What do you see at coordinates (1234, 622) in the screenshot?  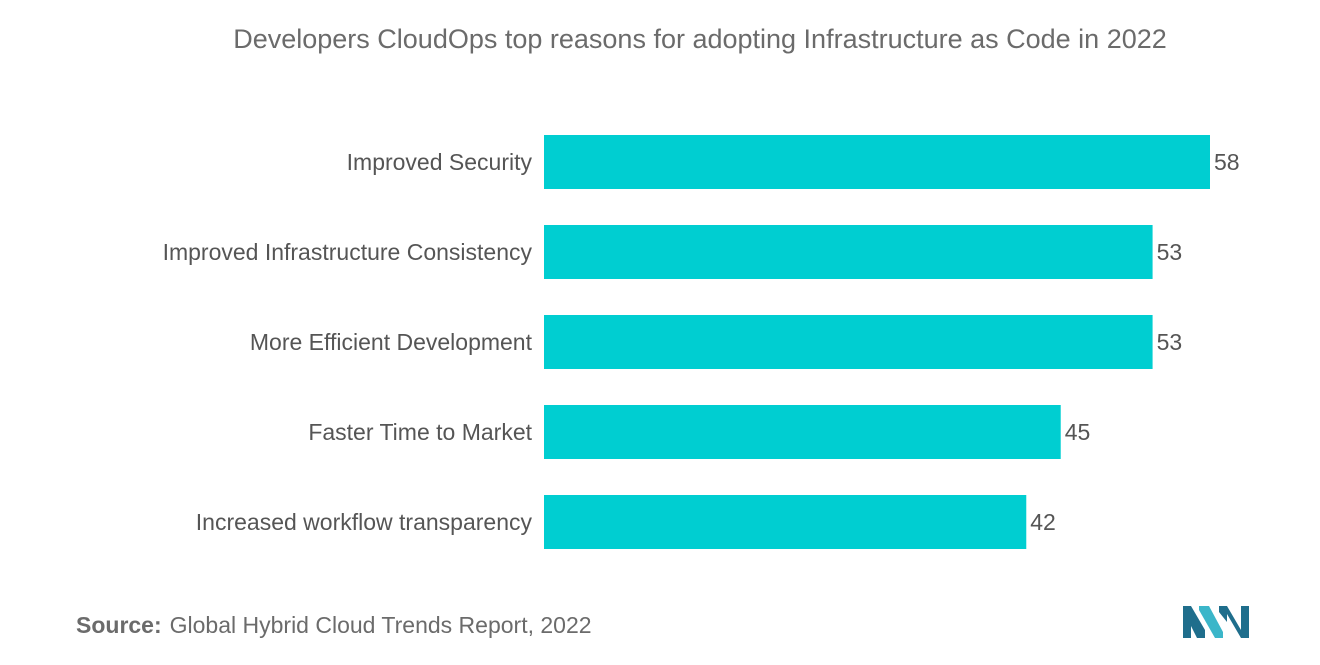 I see `logo-right-shape` at bounding box center [1234, 622].